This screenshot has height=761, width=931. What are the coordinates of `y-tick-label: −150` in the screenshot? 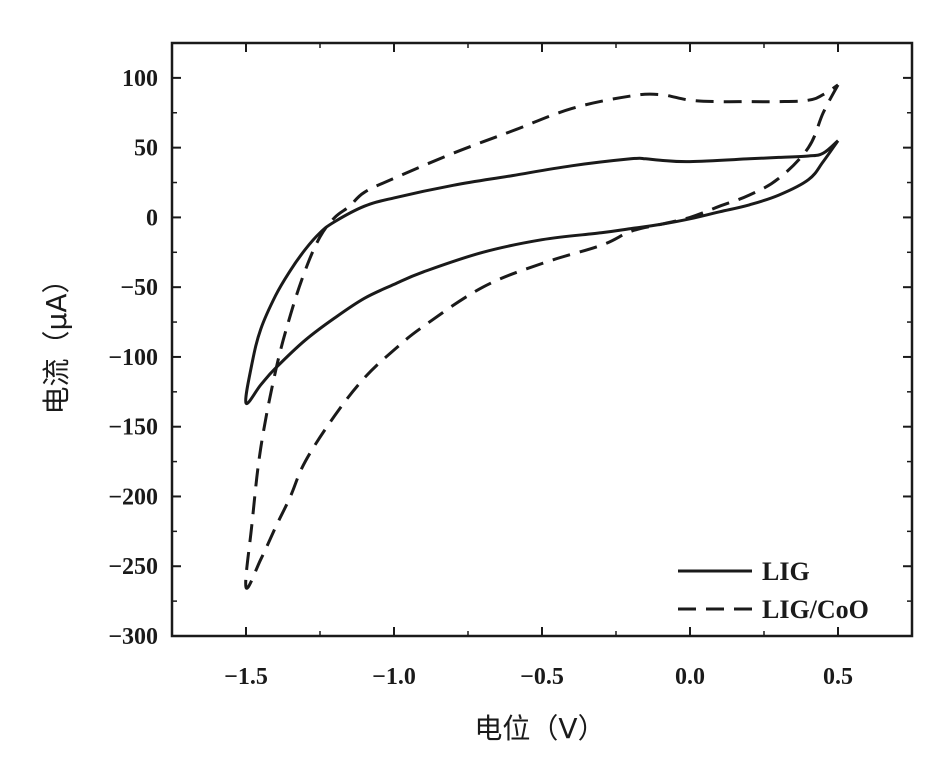 It's located at (133, 428).